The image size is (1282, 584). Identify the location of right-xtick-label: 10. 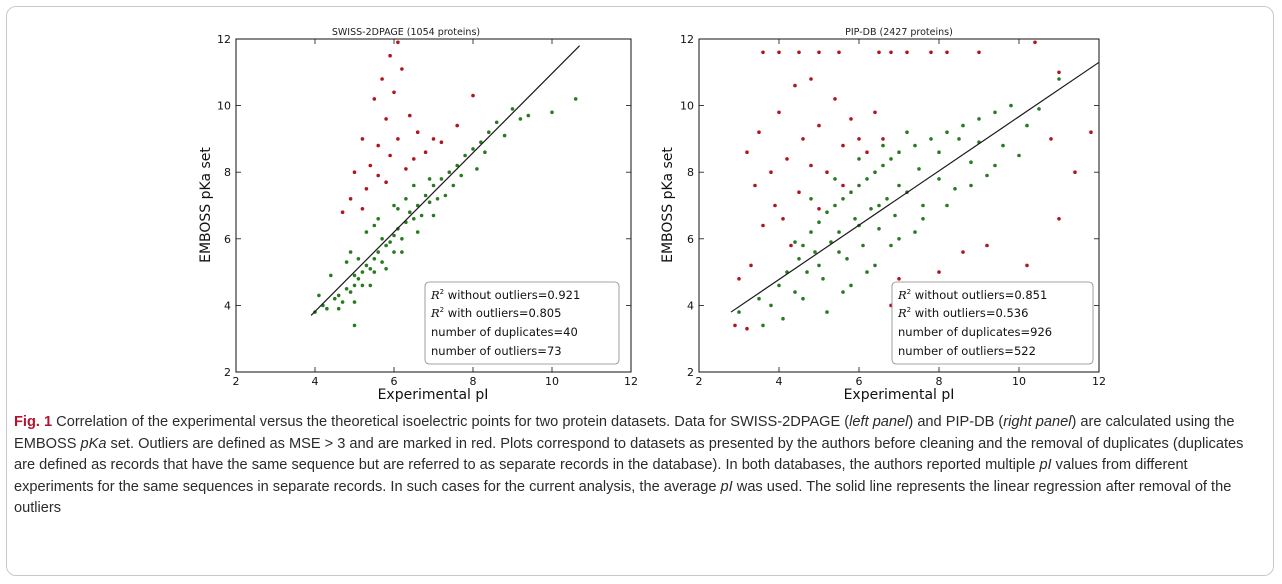
(1019, 381).